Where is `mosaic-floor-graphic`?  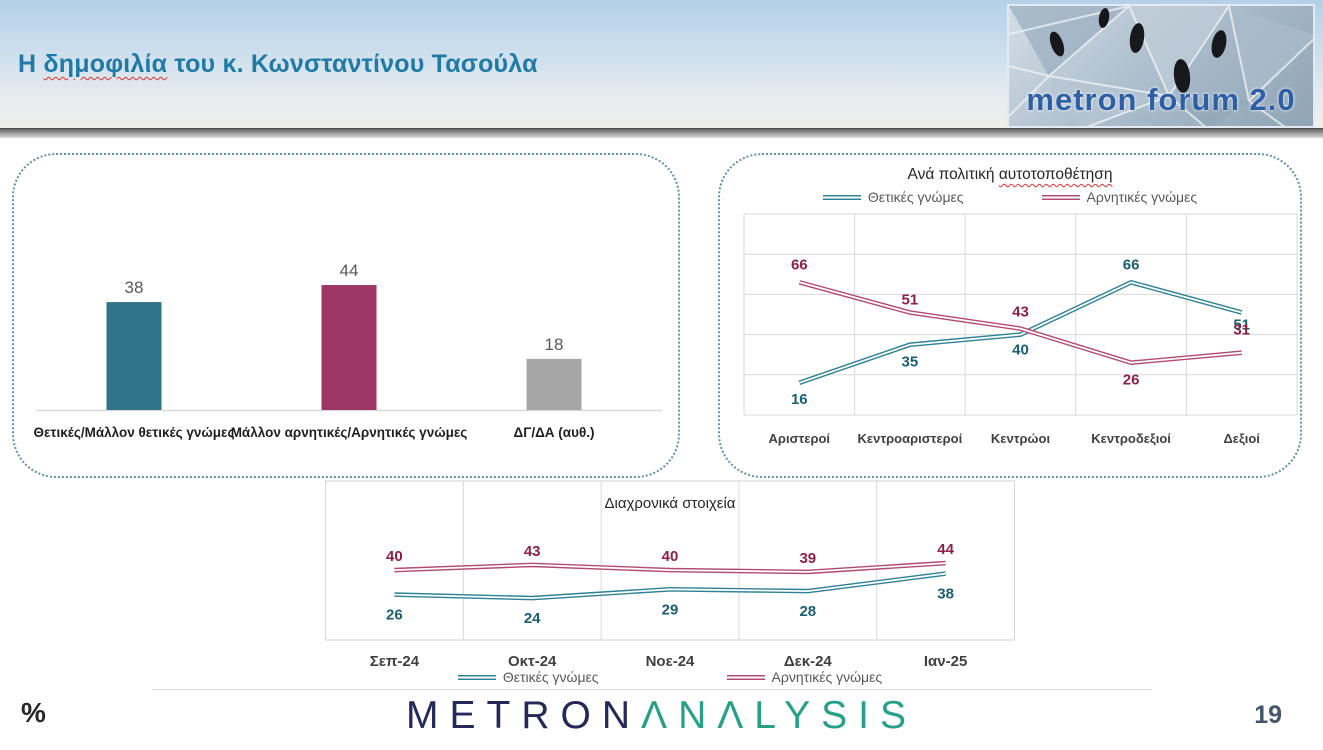 mosaic-floor-graphic is located at coordinates (1161, 66).